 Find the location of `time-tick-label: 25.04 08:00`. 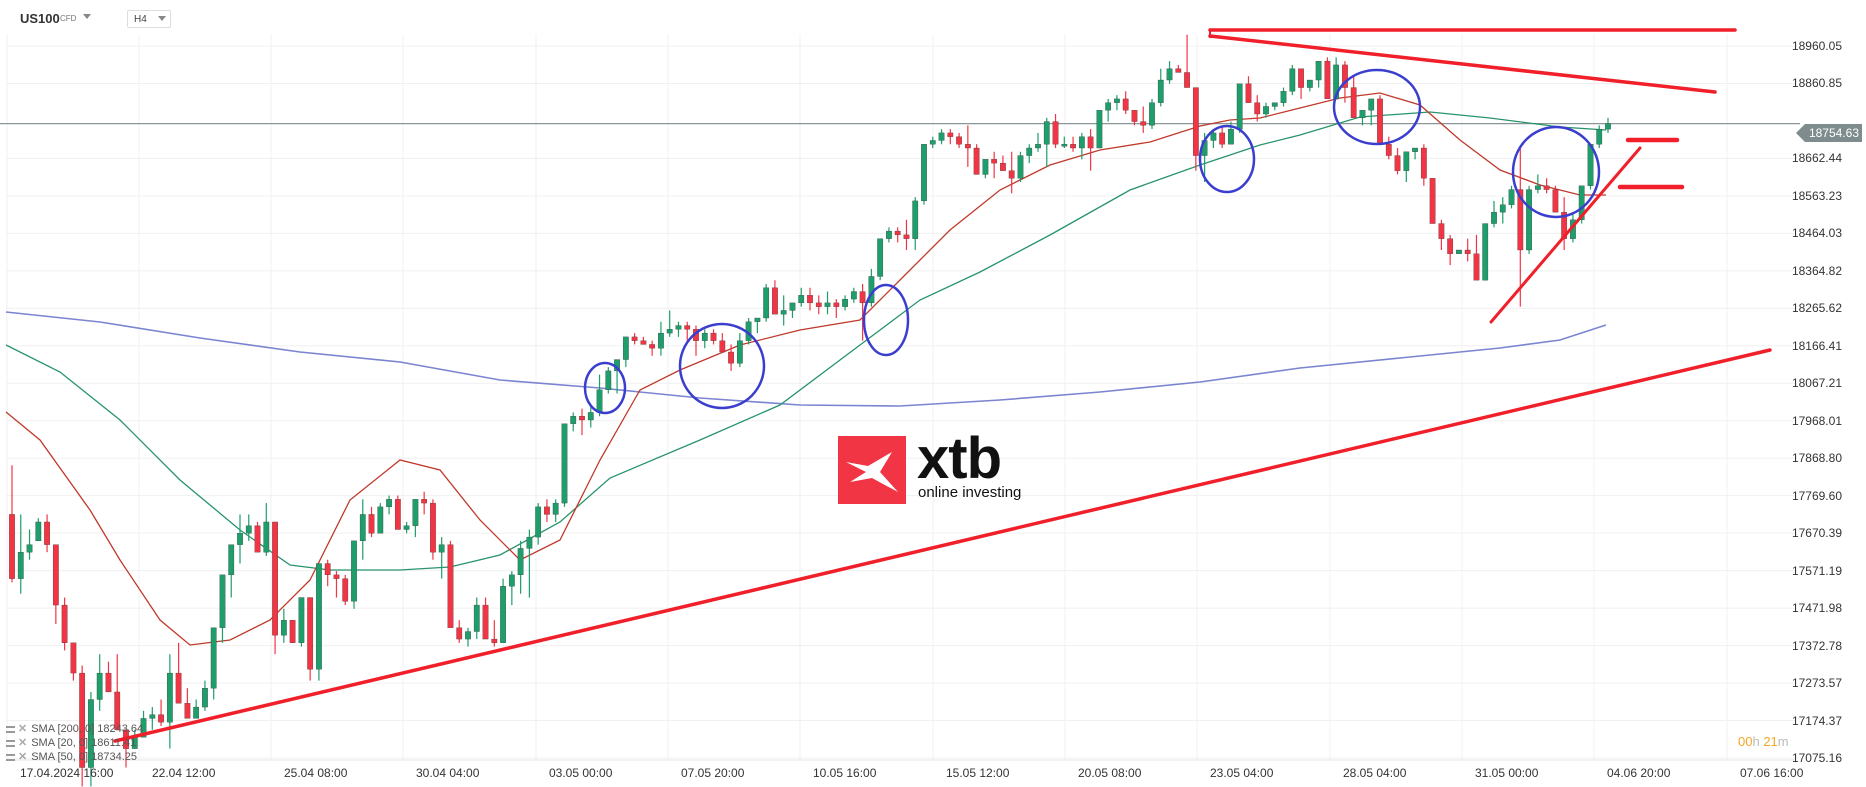

time-tick-label: 25.04 08:00 is located at coordinates (316, 773).